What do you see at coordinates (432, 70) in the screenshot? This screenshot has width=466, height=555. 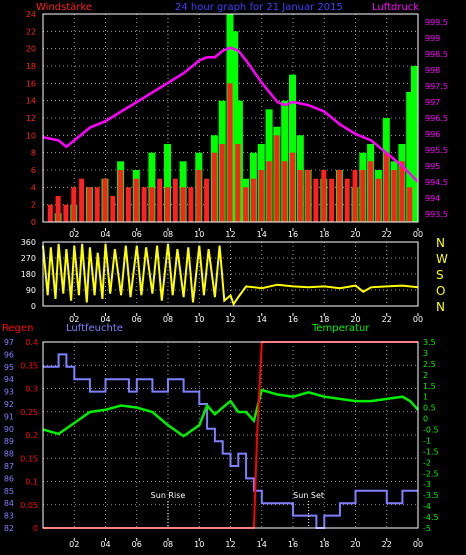 I see `pressure-y-tick-label: 998` at bounding box center [432, 70].